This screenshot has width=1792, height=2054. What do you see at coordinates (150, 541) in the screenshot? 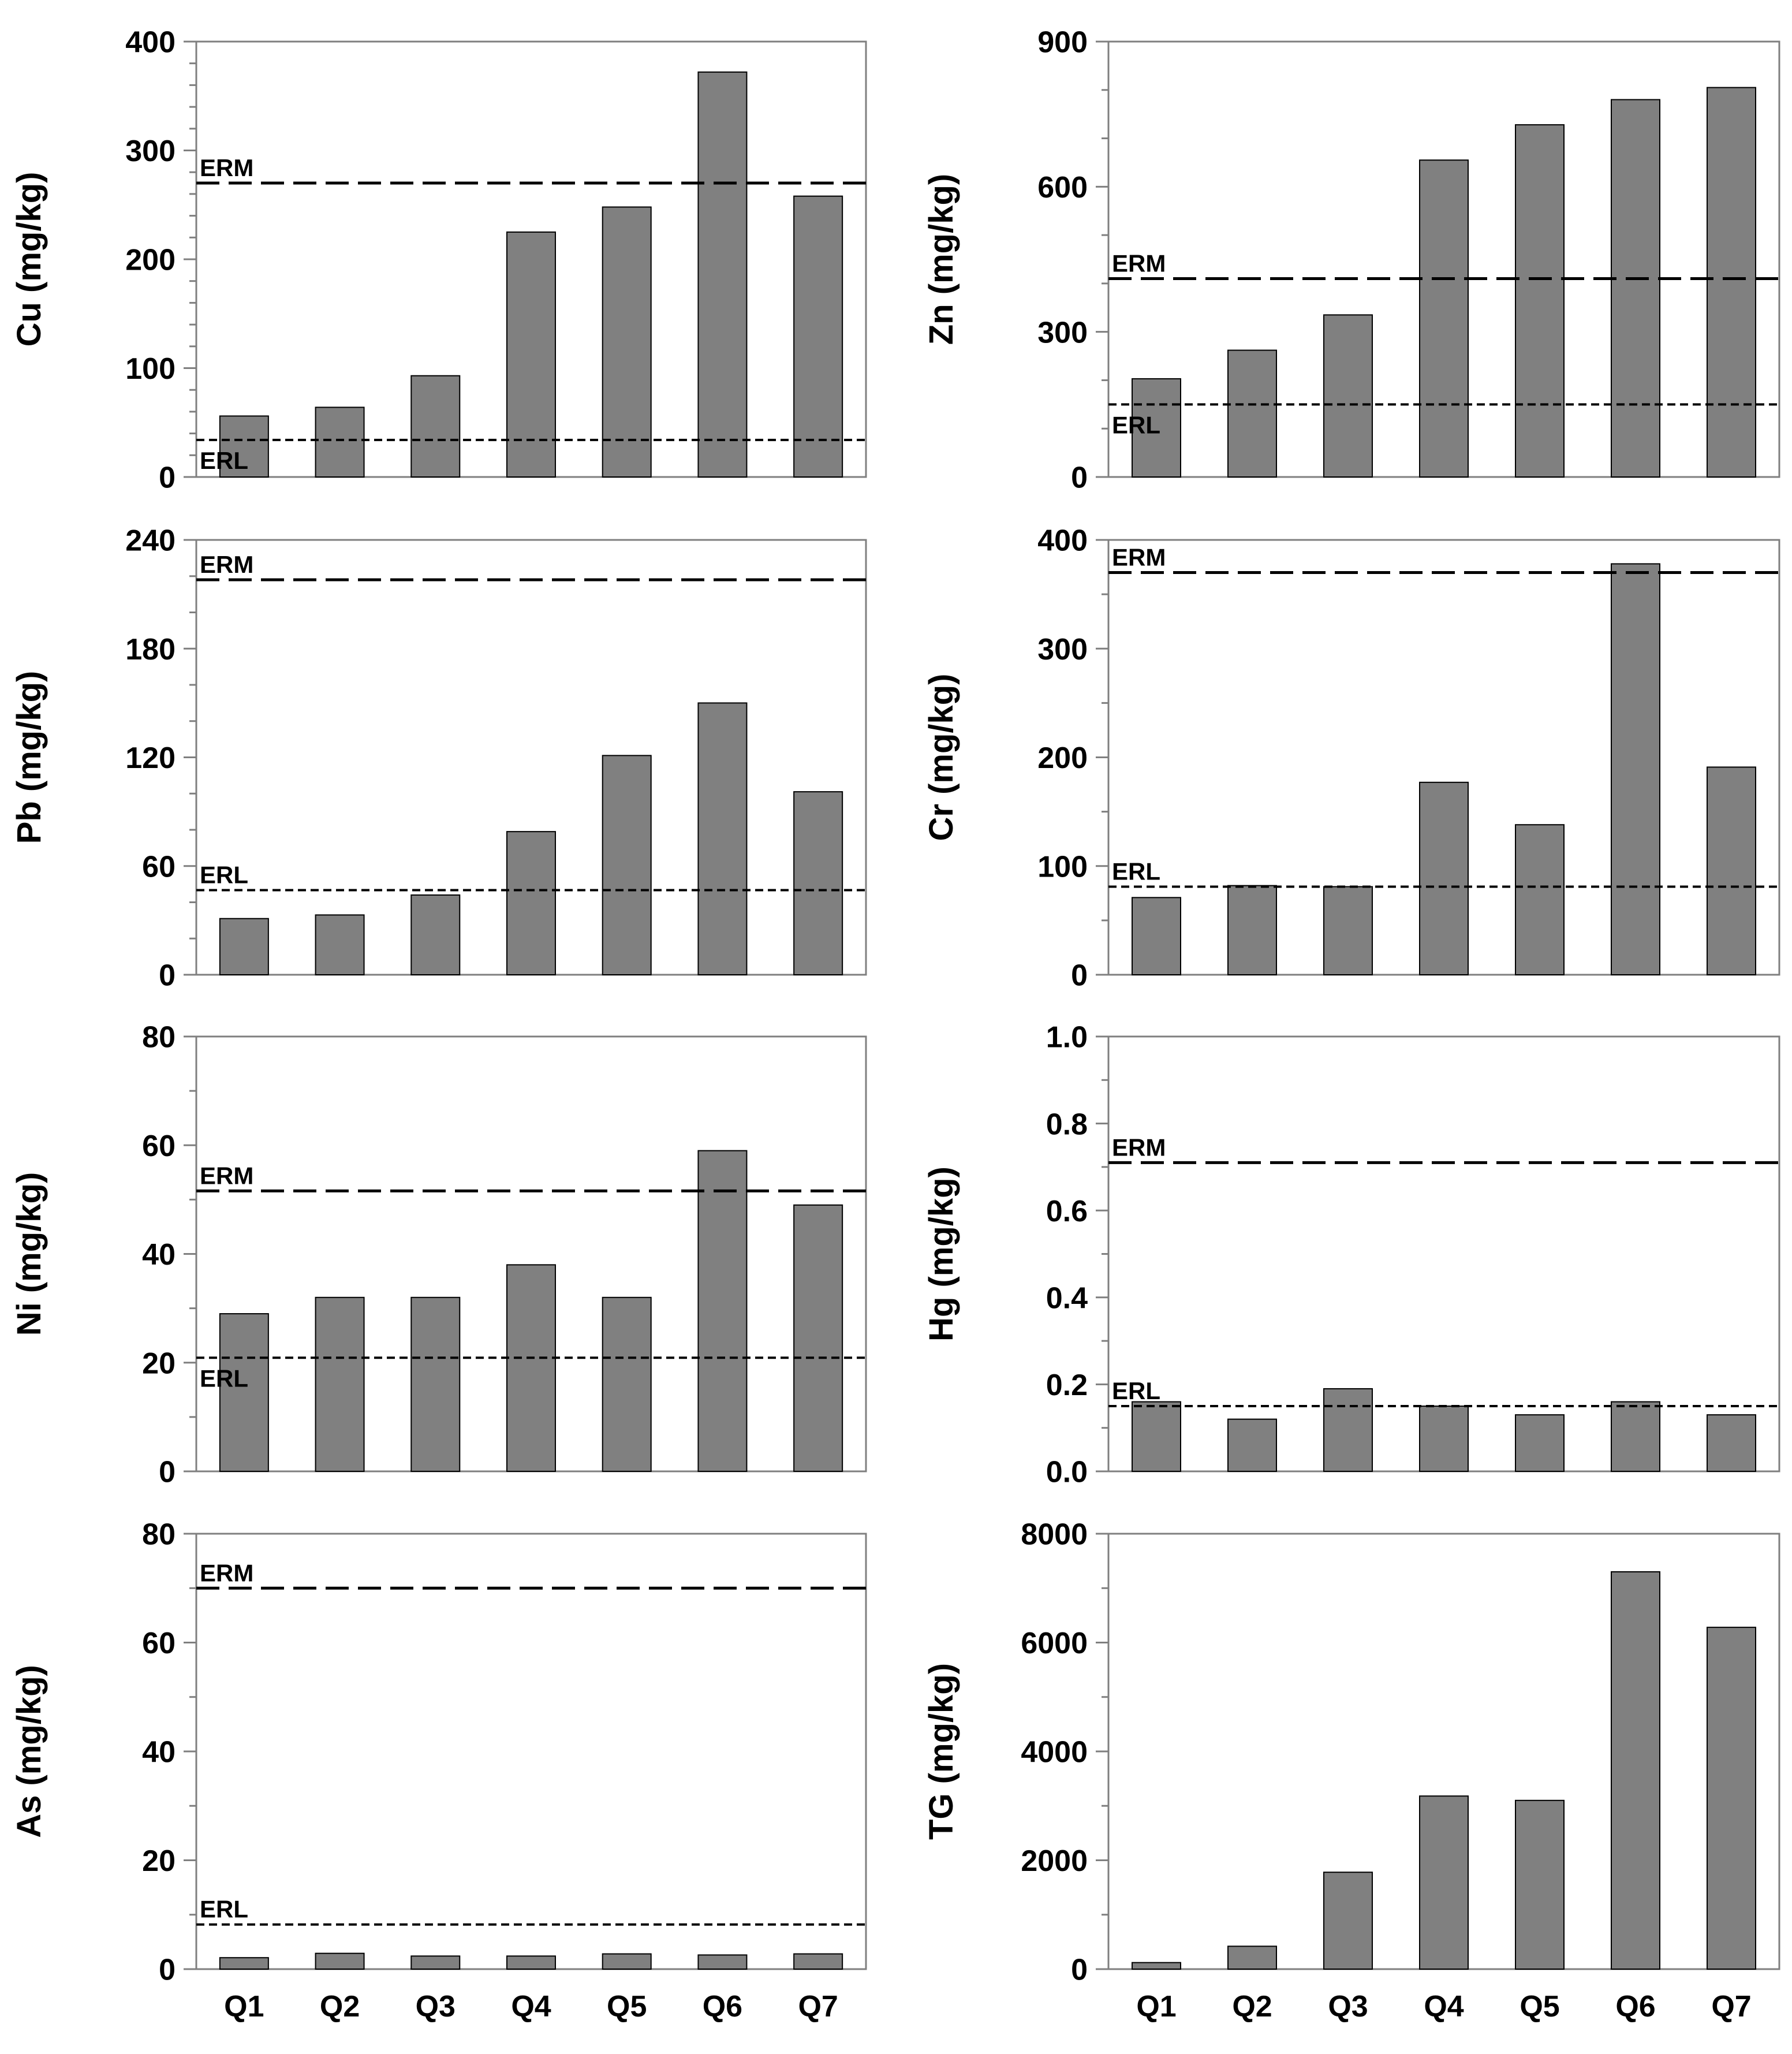
I see `pb-y-tick-label: 240` at bounding box center [150, 541].